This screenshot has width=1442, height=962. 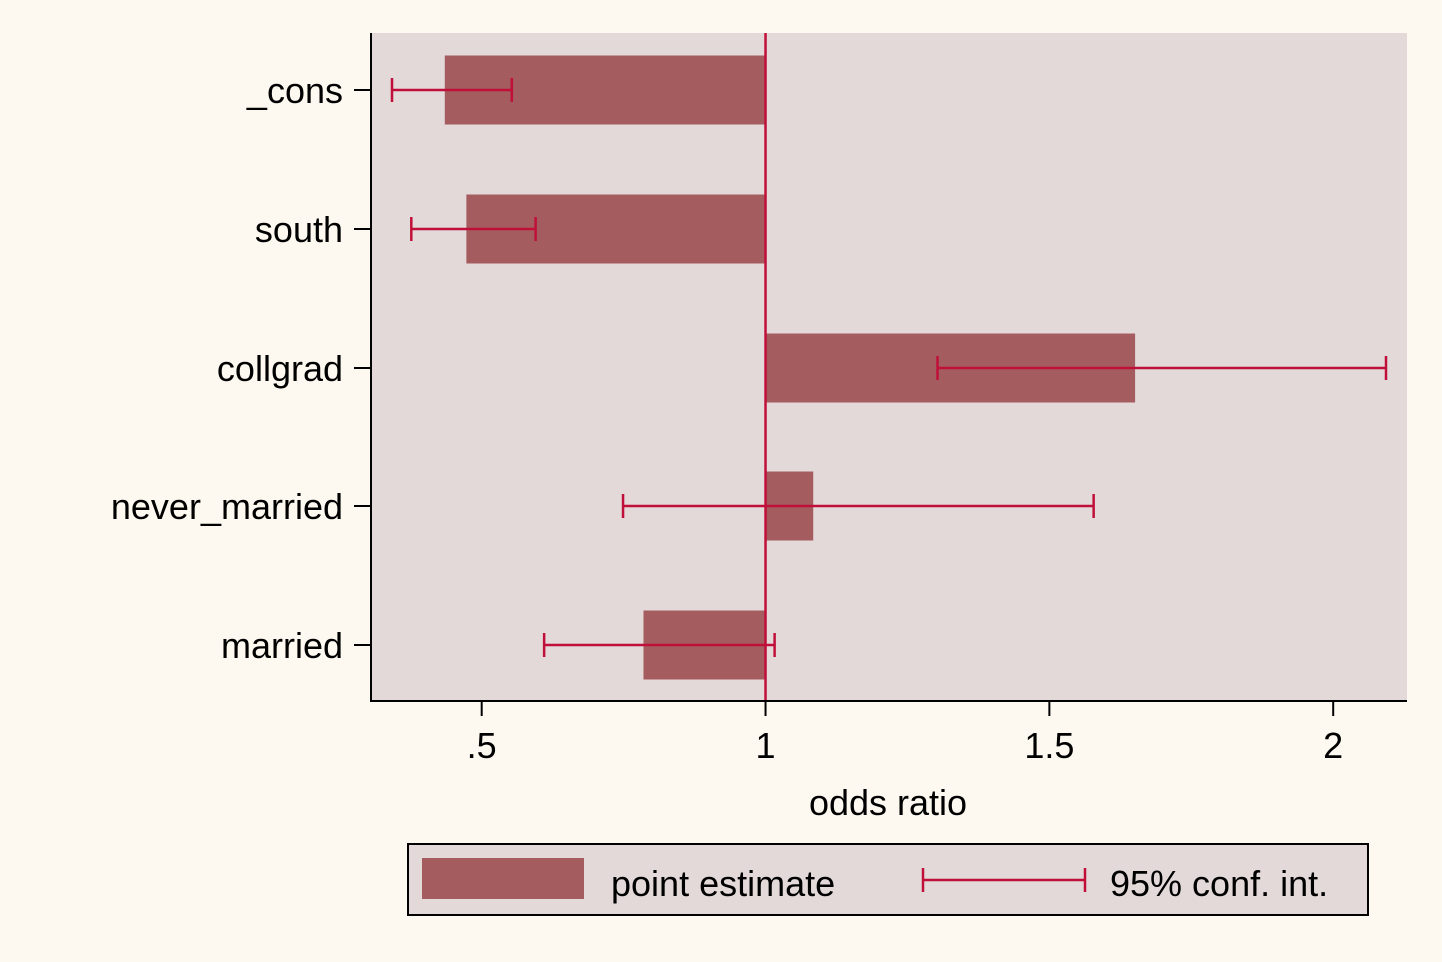 What do you see at coordinates (280, 368) in the screenshot?
I see `y-tick-label: collgrad` at bounding box center [280, 368].